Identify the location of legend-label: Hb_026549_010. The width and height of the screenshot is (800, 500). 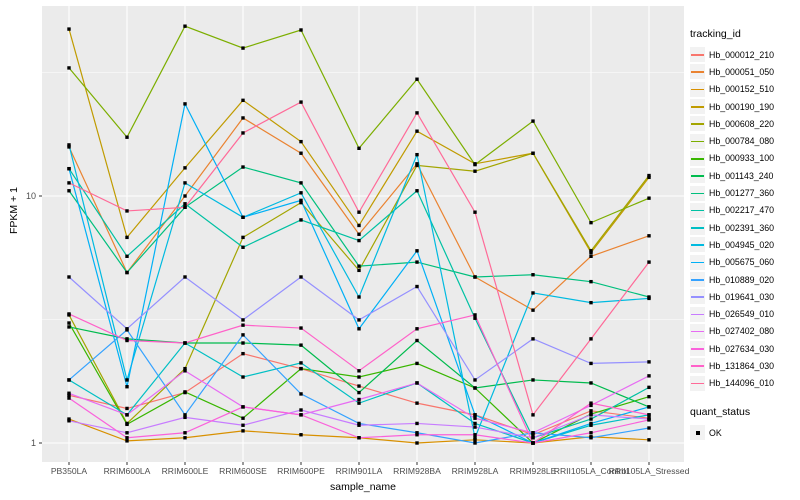
(742, 314).